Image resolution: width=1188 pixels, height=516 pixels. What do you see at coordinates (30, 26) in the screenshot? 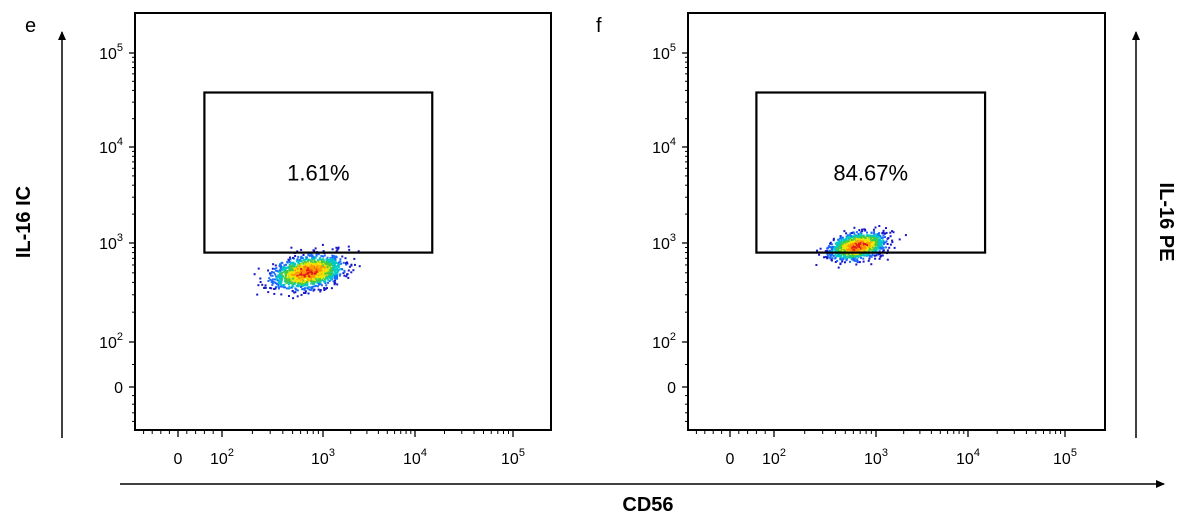
I see `panel-letter-e: e` at bounding box center [30, 26].